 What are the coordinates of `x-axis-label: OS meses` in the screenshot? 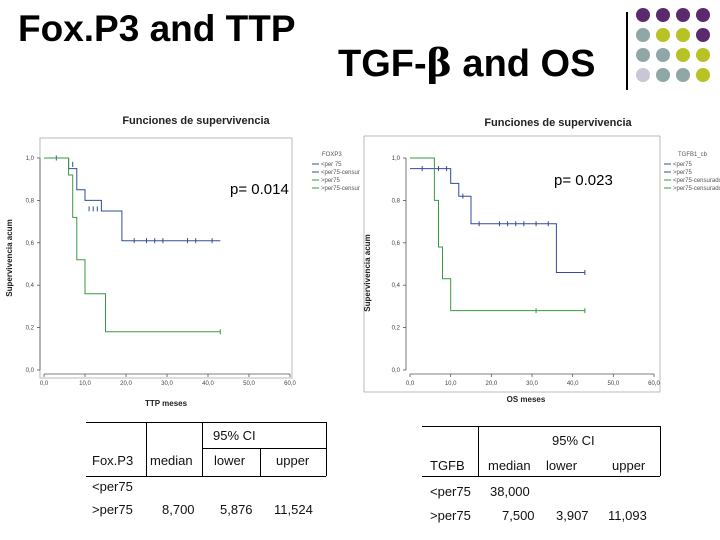 It's located at (526, 399).